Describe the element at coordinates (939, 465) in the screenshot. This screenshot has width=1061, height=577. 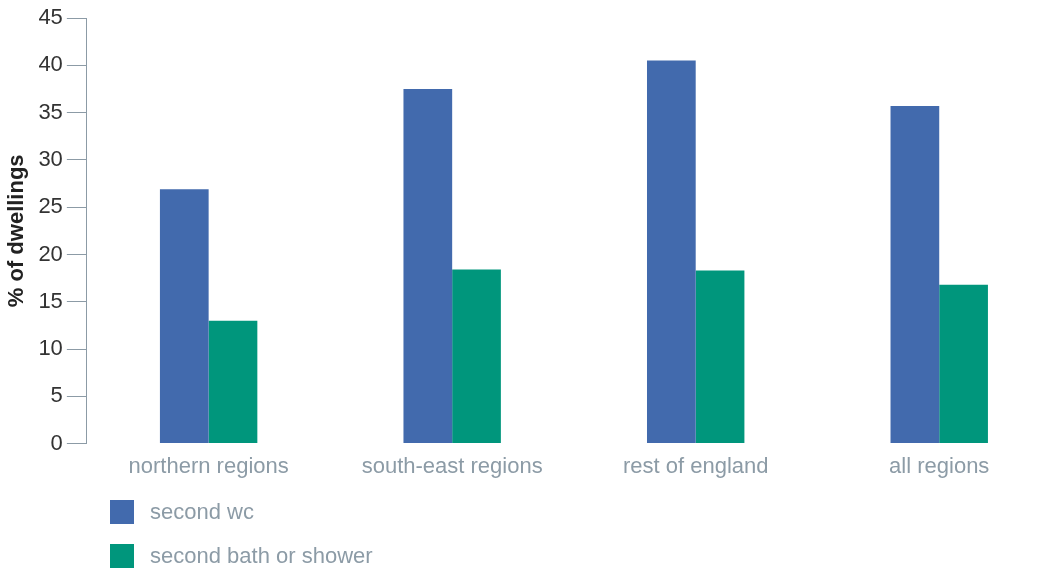
I see `x-tick-label: all regions` at that location.